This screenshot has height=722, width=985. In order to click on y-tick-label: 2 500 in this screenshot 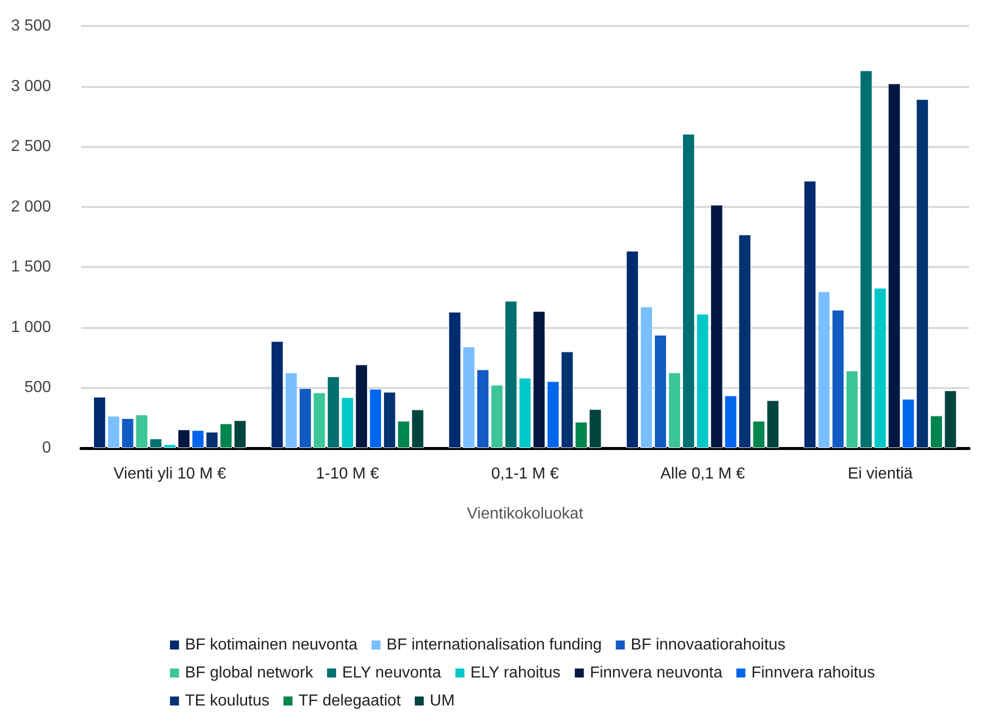, I will do `click(31, 147)`.